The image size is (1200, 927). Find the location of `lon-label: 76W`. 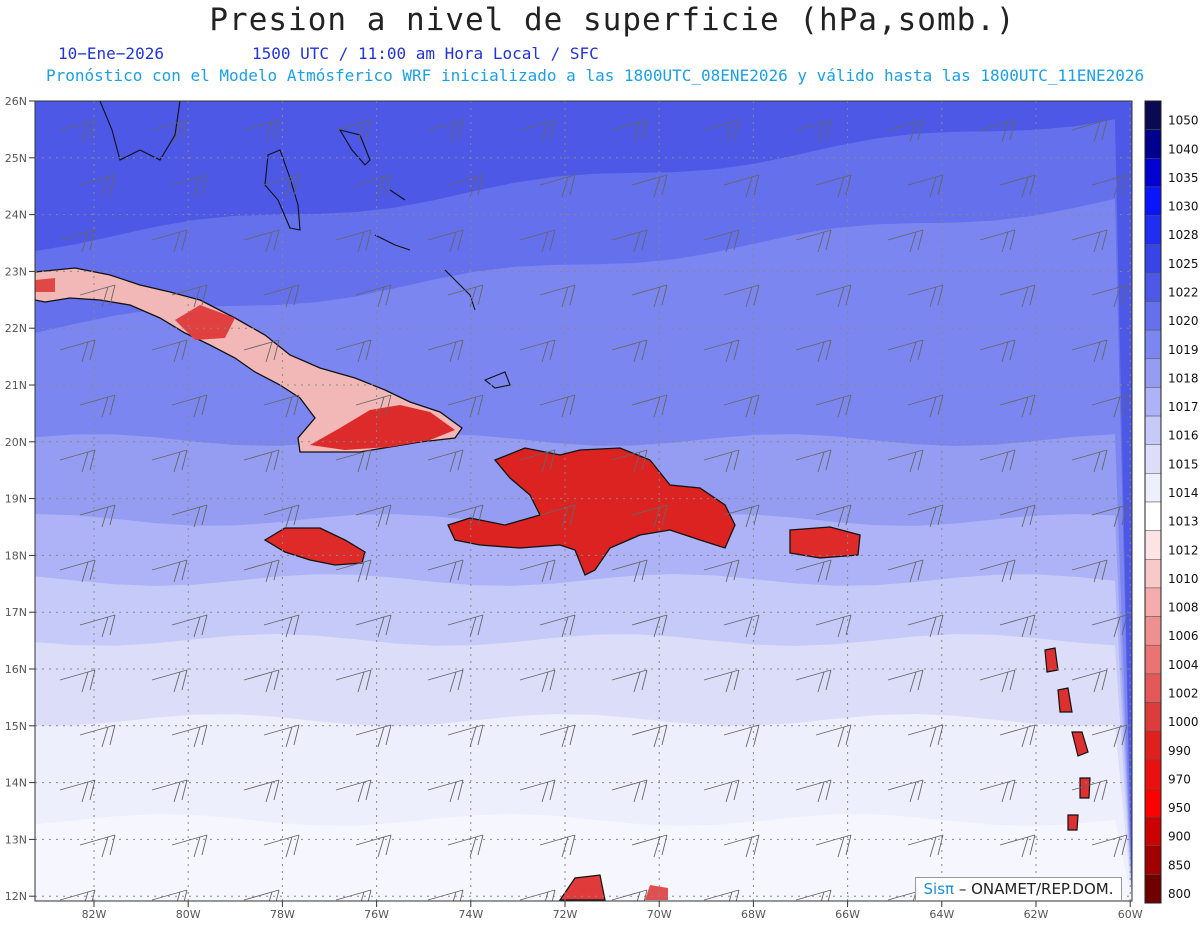

lon-label: 76W is located at coordinates (376, 914).